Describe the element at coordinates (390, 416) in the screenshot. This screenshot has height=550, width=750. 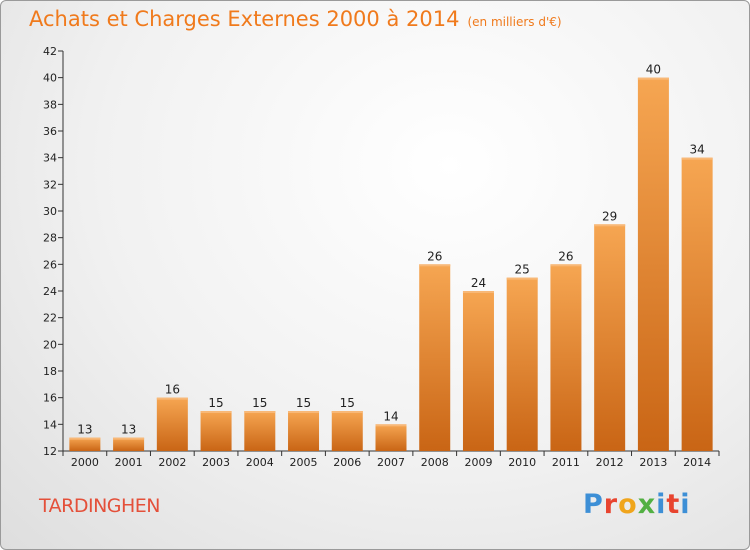
I see `bar-value-label: 14` at that location.